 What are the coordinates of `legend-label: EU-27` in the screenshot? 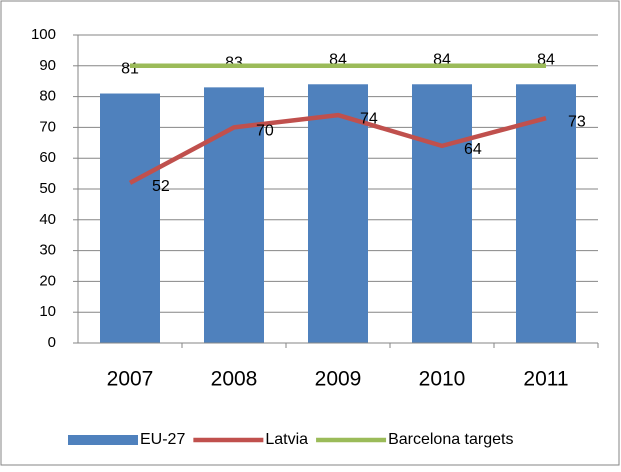 It's located at (162, 439).